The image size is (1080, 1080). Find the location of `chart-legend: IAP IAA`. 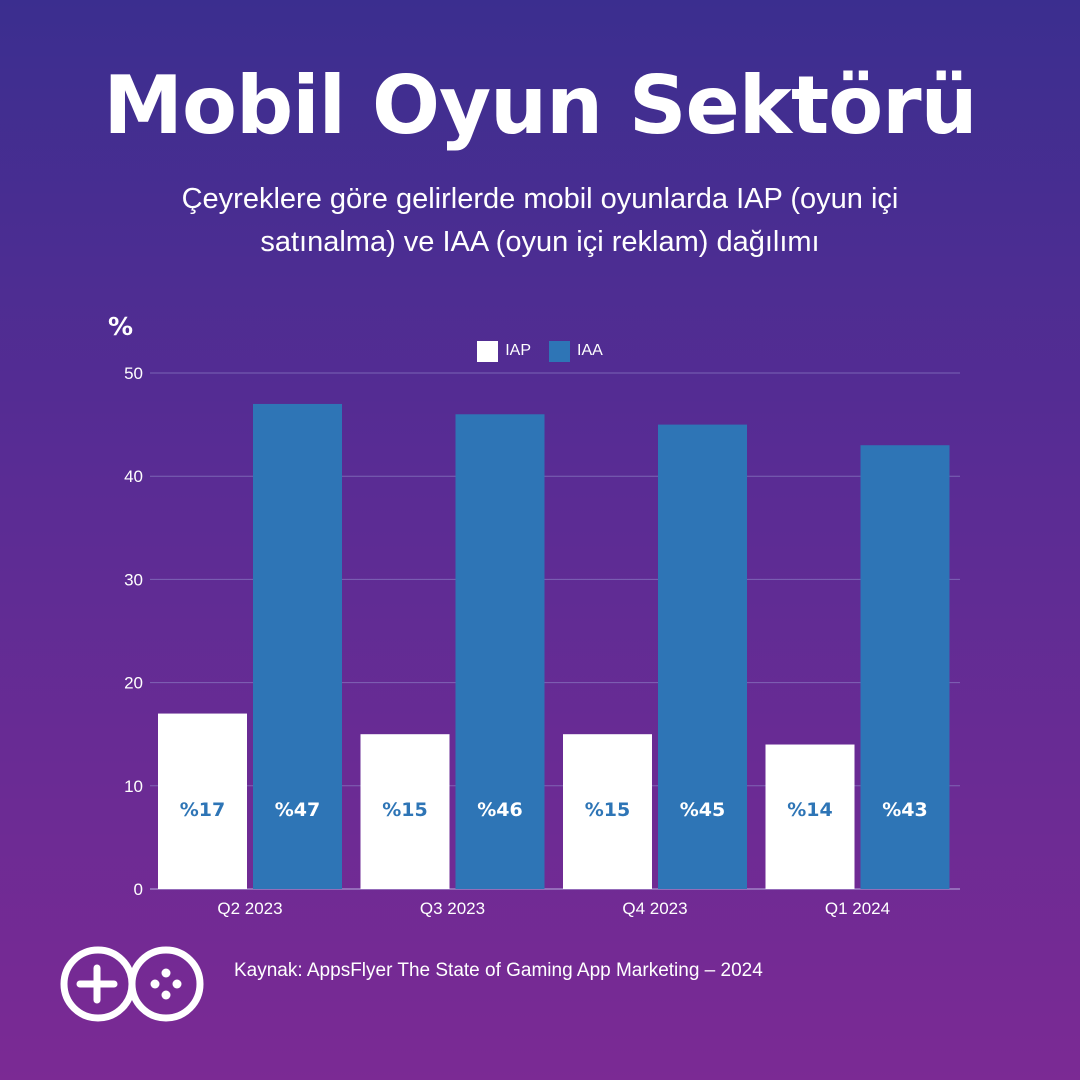

chart-legend: IAP IAA is located at coordinates (540, 351).